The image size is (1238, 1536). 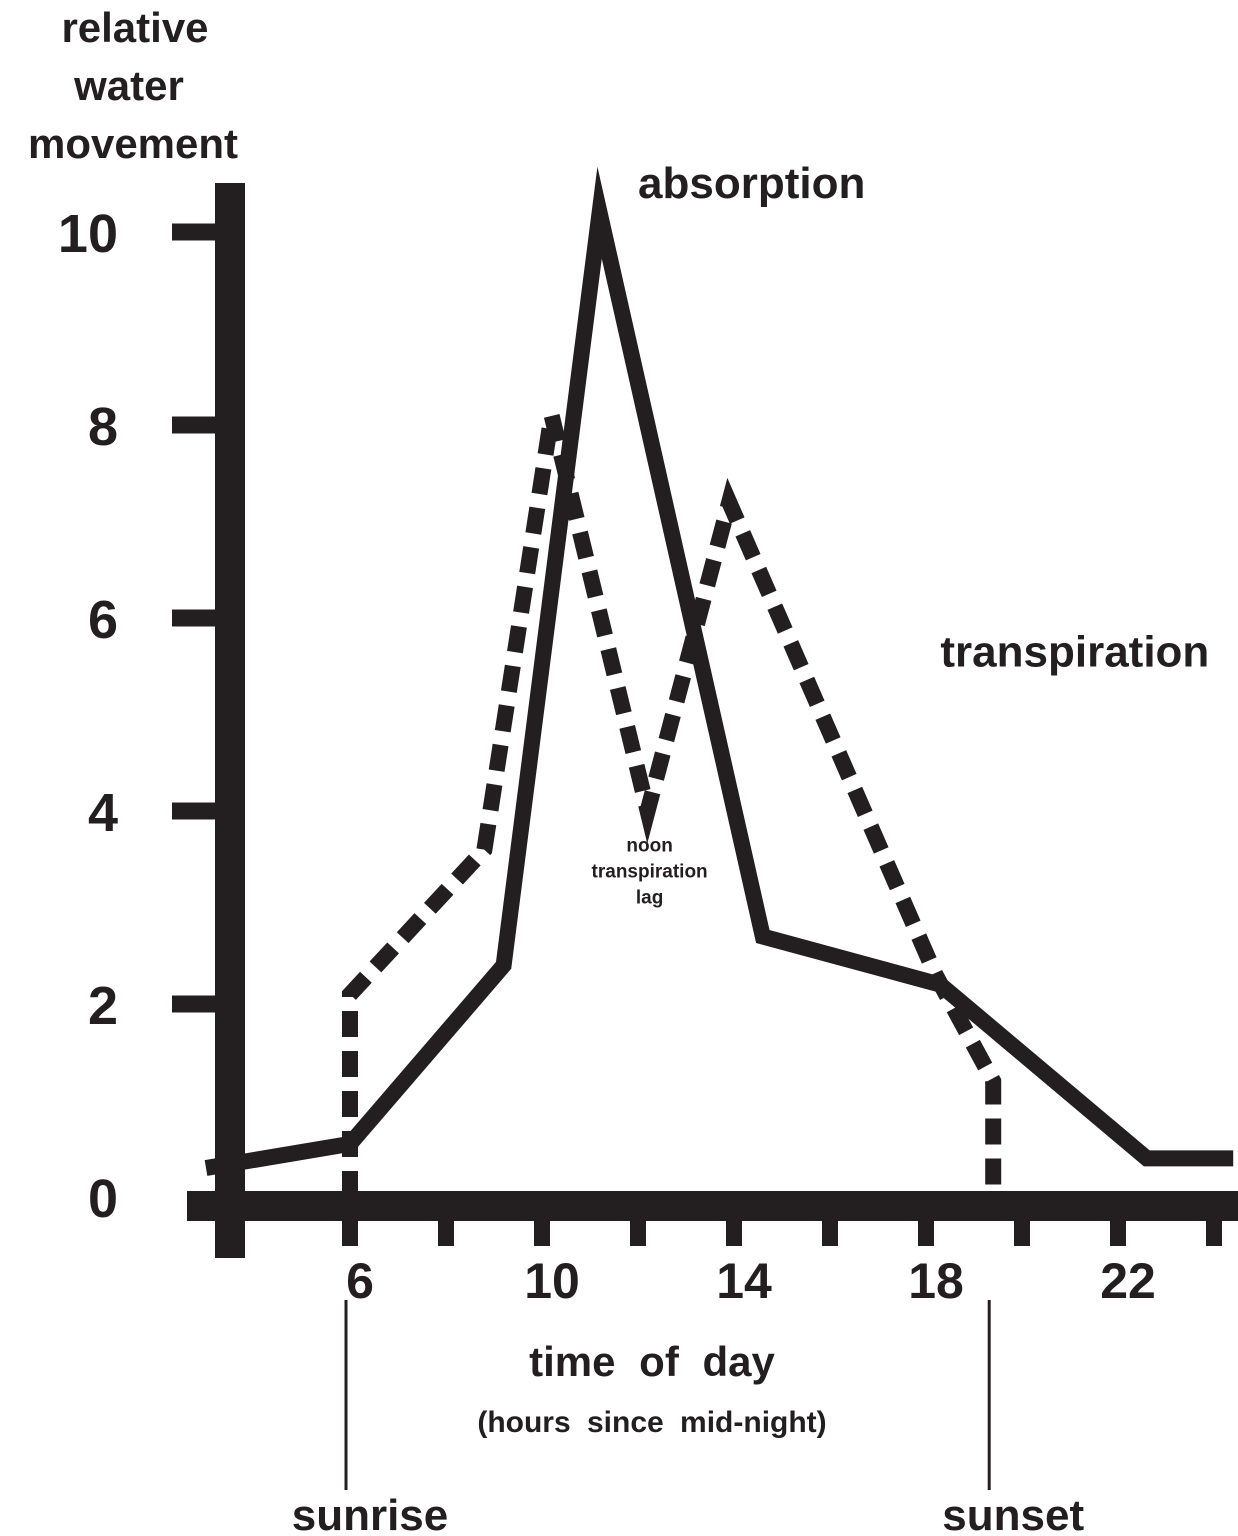 I want to click on series-label-transpiration: transpiration, so click(x=1074, y=651).